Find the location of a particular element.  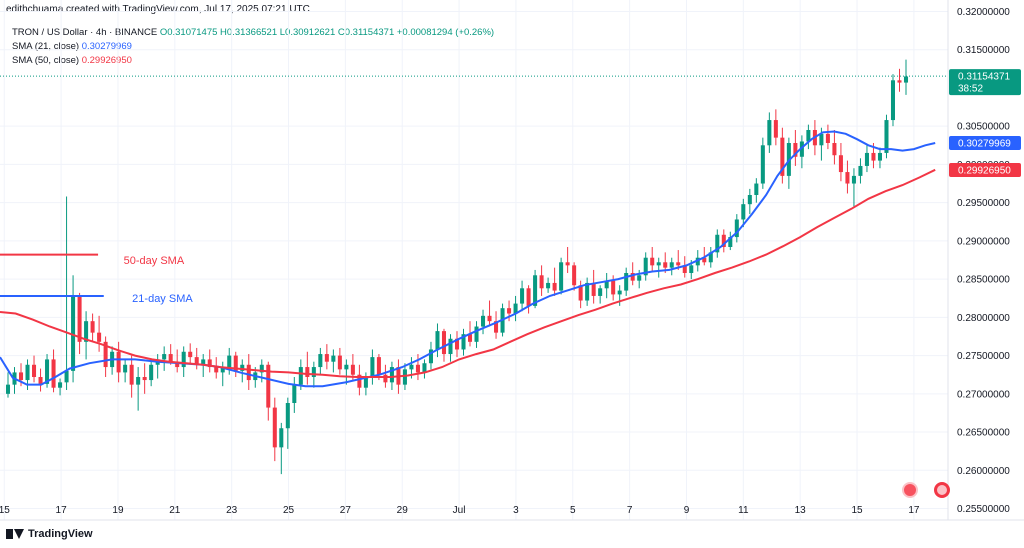

annotation-label: 21-day SMA is located at coordinates (162, 299).